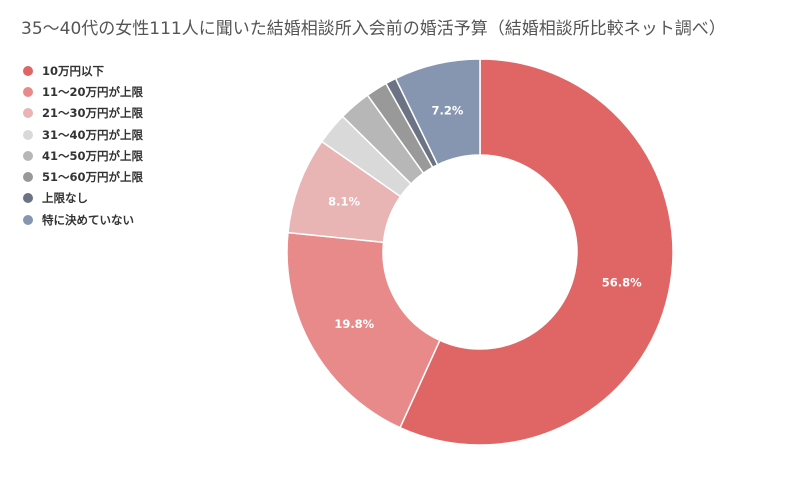  I want to click on legend-label: 41〜50万円が上限, so click(93, 155).